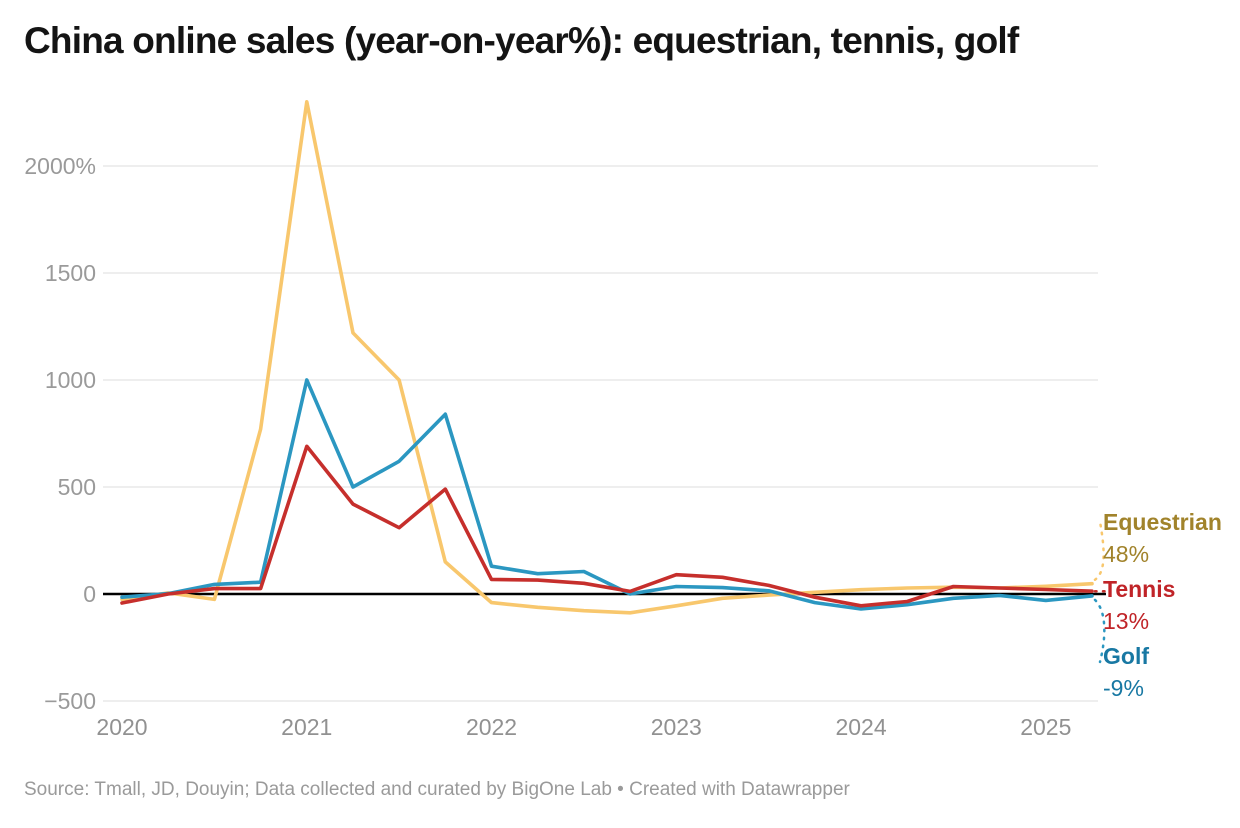 This screenshot has height=828, width=1240. What do you see at coordinates (1126, 656) in the screenshot?
I see `legend-label-golf: Golf` at bounding box center [1126, 656].